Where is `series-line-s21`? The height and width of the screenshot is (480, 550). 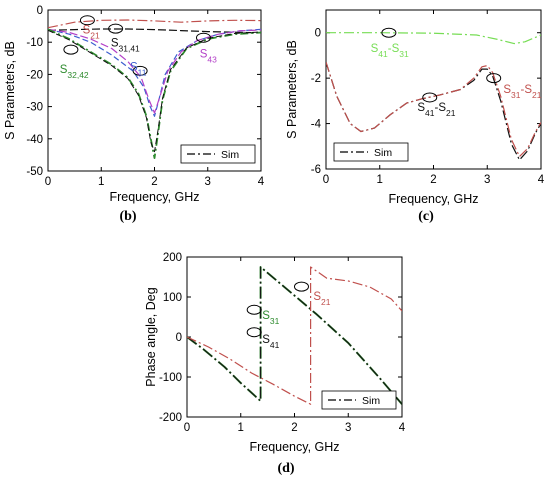 series-line-s21 is located at coordinates (294, 335).